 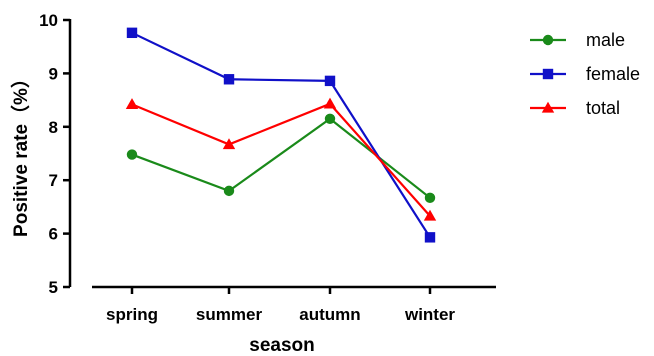 I want to click on y-tick-label: 6, so click(x=53, y=234).